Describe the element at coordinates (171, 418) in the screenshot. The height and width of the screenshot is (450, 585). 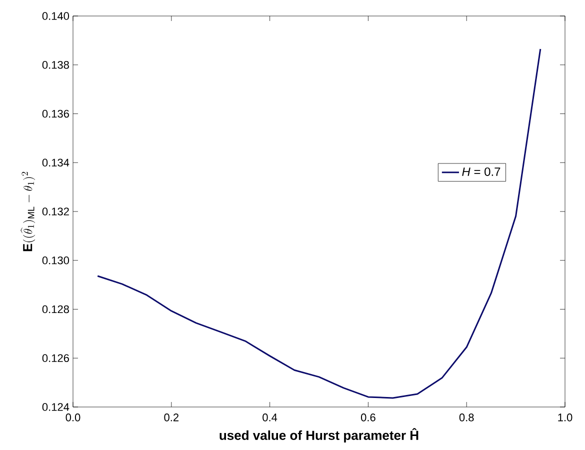
I see `x-tick-label: 0.2` at that location.